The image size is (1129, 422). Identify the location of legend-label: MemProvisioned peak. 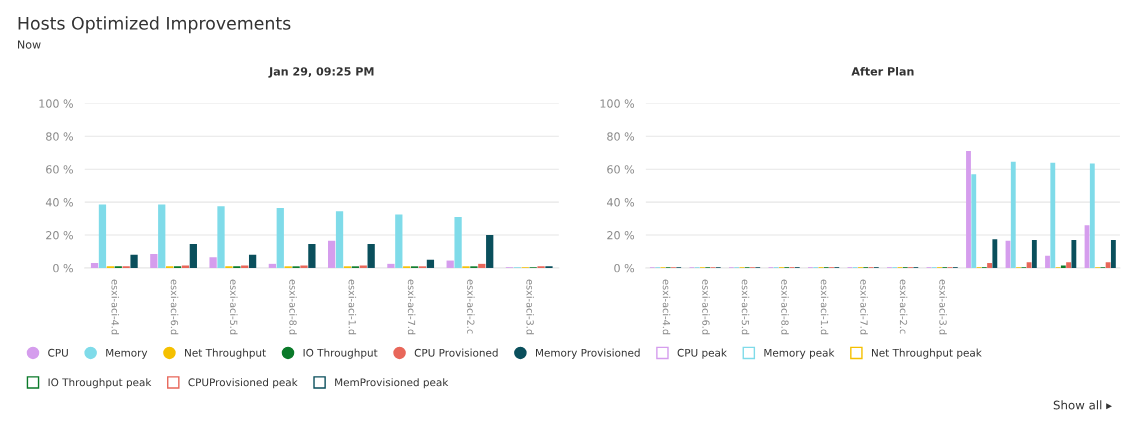
(392, 383).